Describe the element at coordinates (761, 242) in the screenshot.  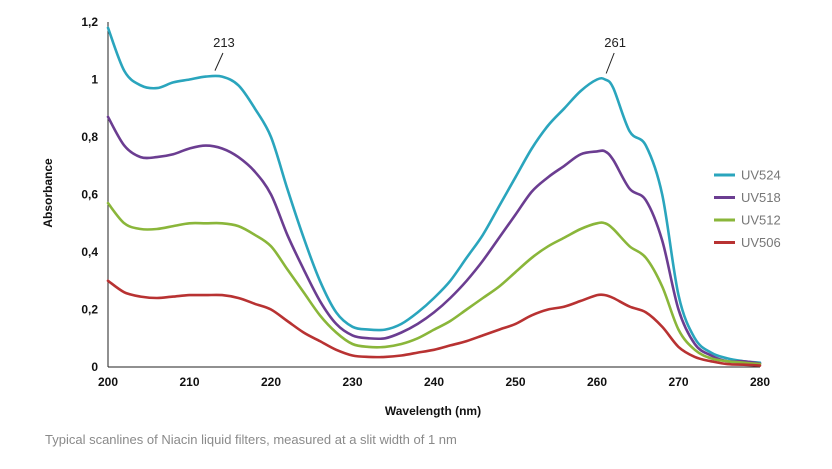
I see `legend-label-uv506: UV506` at that location.